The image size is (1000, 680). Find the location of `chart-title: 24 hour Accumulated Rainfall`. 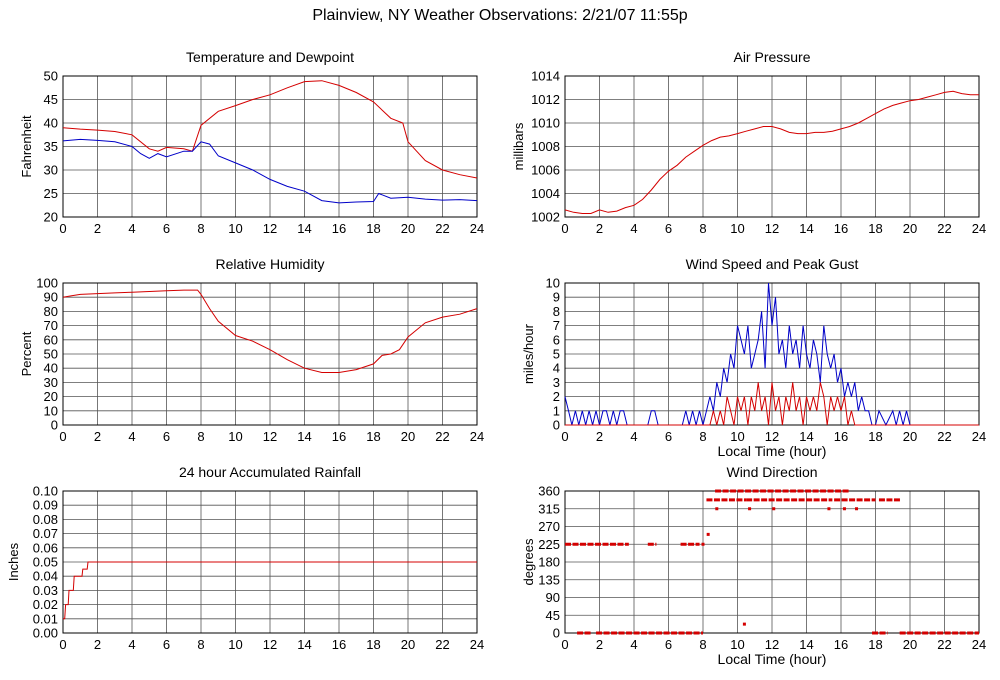

chart-title: 24 hour Accumulated Rainfall is located at coordinates (270, 472).